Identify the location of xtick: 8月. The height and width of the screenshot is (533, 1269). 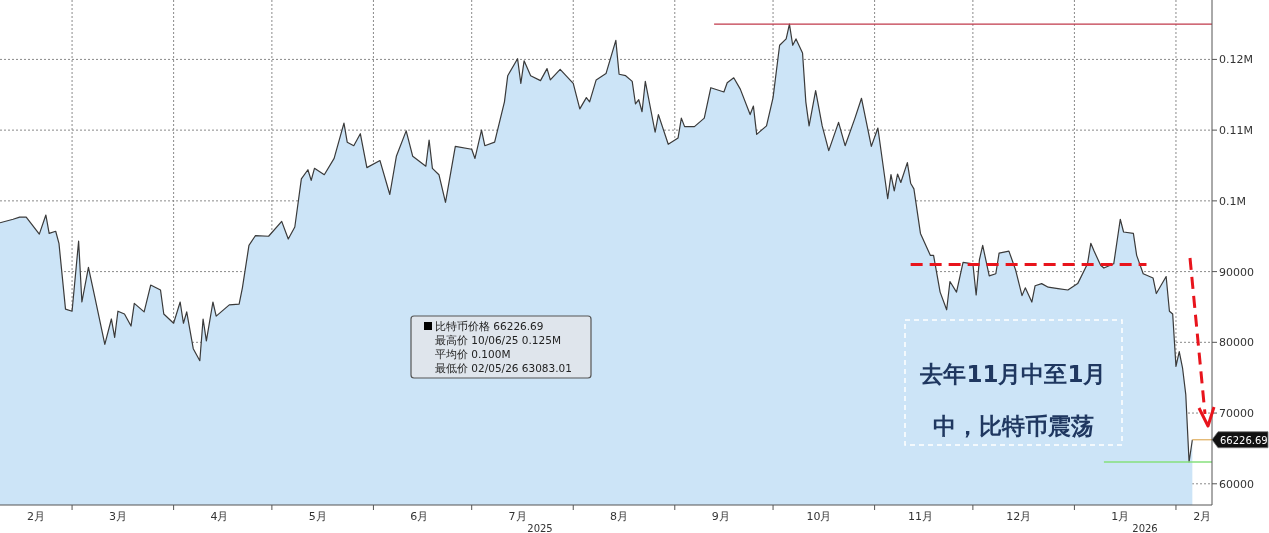
(619, 516).